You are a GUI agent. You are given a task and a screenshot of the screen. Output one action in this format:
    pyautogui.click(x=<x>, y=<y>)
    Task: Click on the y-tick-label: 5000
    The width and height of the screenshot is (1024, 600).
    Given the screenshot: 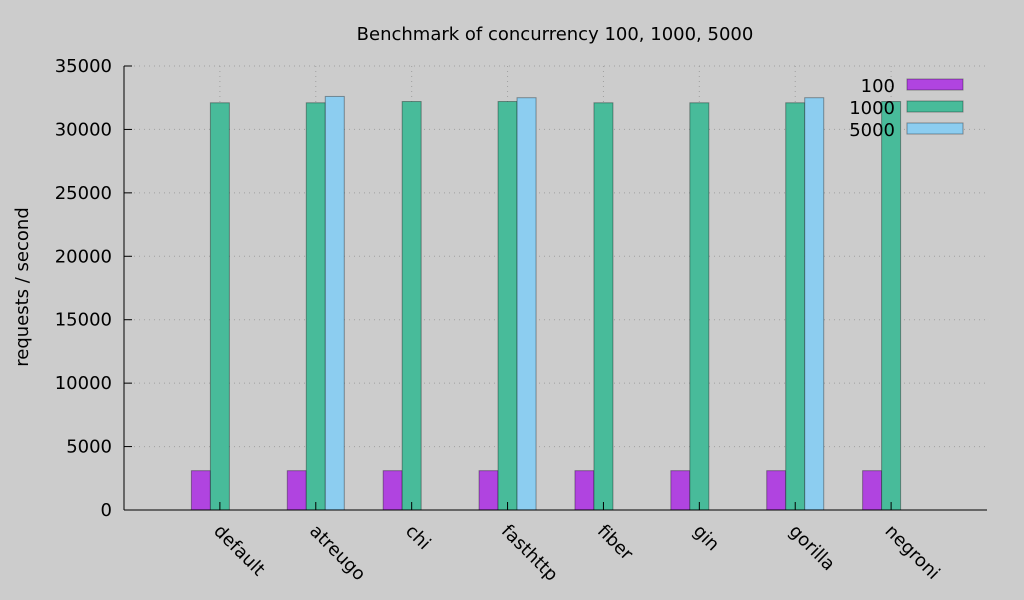 What is the action you would take?
    pyautogui.click(x=89, y=447)
    